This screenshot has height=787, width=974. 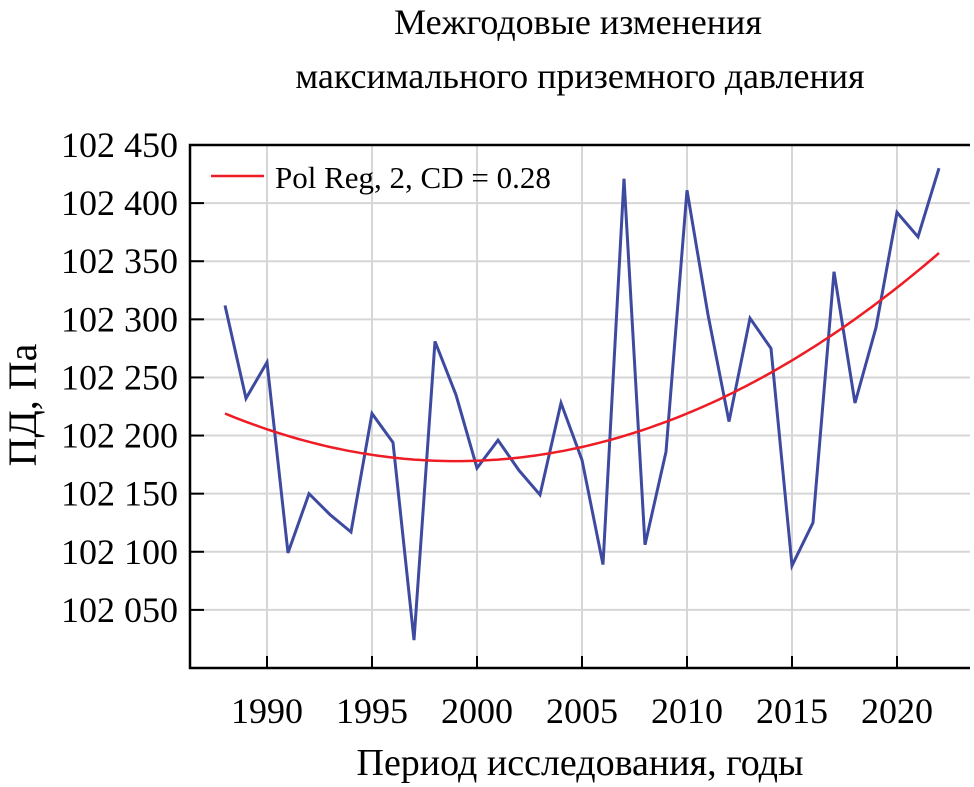 I want to click on y-tick-label: 102 150, so click(x=119, y=494).